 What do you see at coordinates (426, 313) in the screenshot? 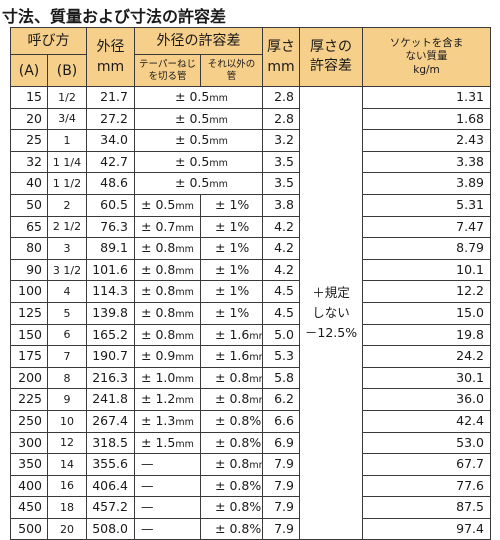
I see `cell-mass: 15.0` at bounding box center [426, 313].